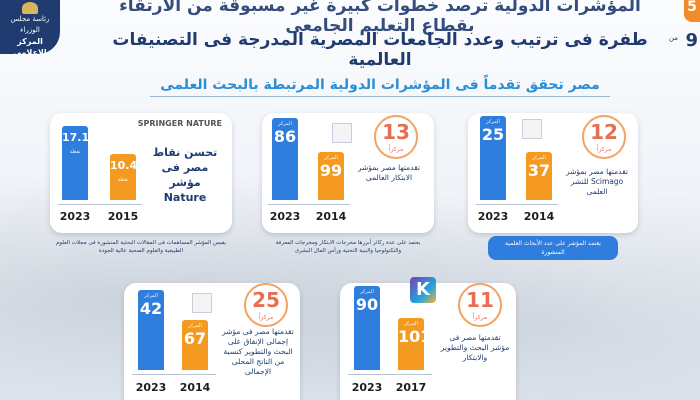 This screenshot has height=400, width=700. What do you see at coordinates (390, 374) in the screenshot?
I see `rdi-baseline` at bounding box center [390, 374].